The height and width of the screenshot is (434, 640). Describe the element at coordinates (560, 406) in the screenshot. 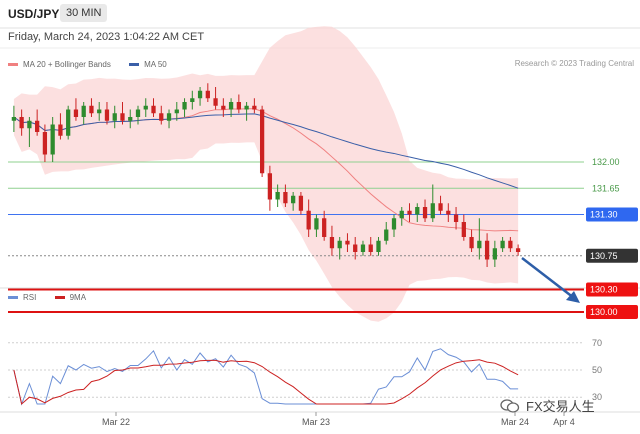

I see `watermark-text: FX交易人生` at that location.